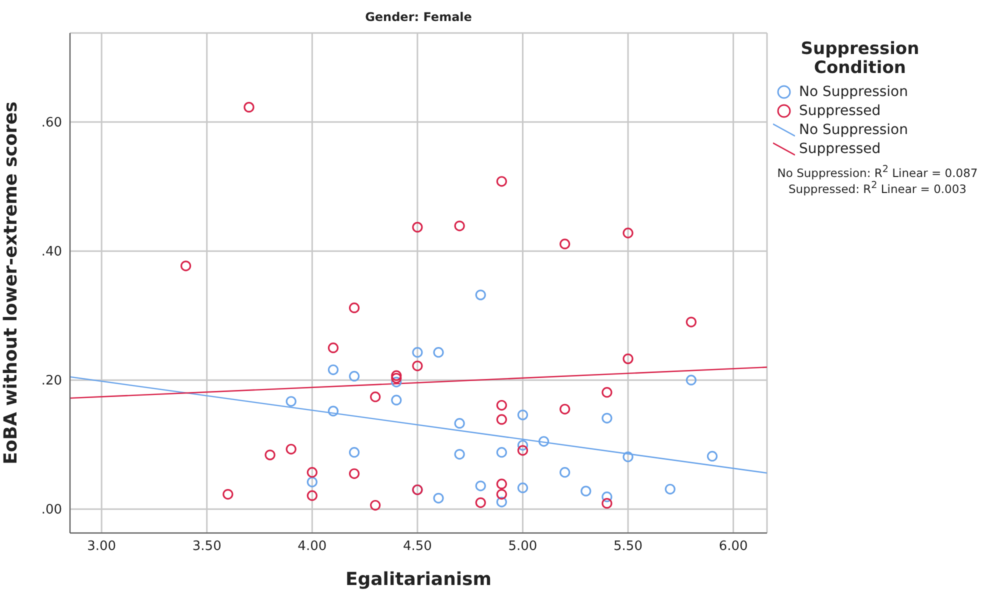 Image resolution: width=993 pixels, height=593 pixels. I want to click on legend-title: Suppression Condition, so click(860, 58).